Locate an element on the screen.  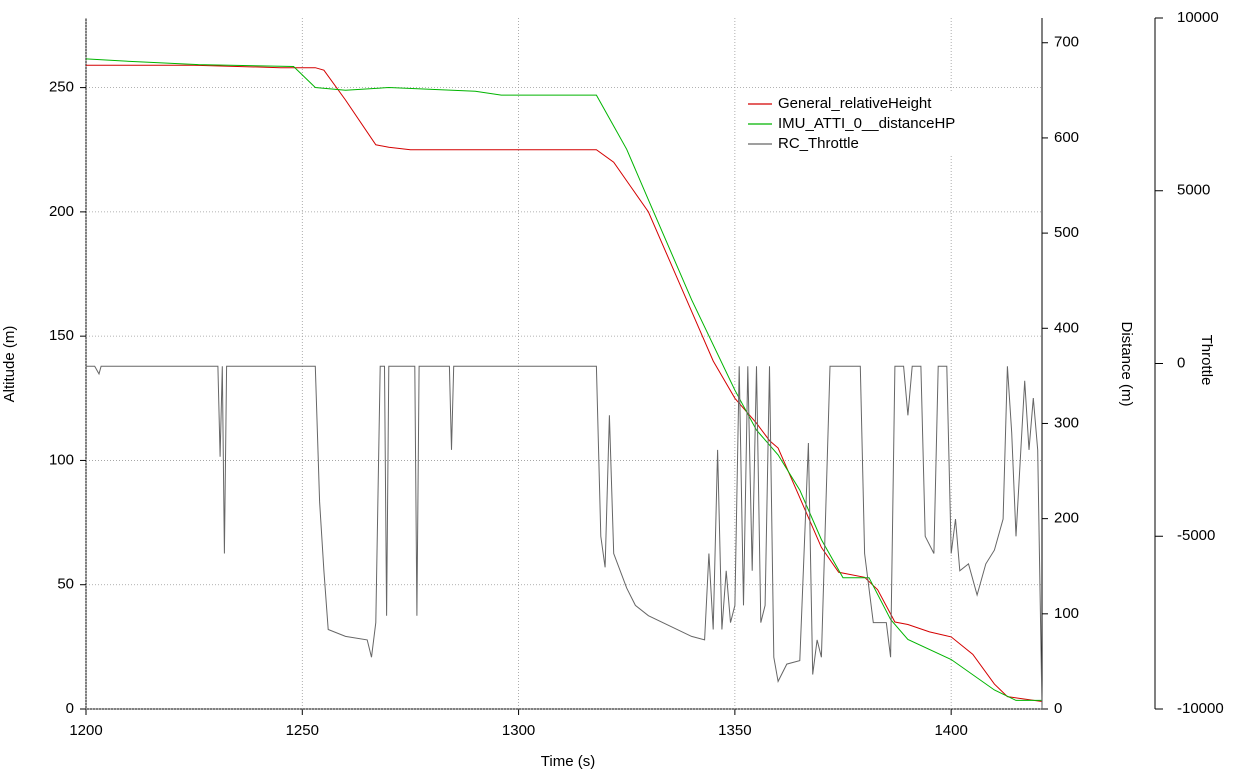
y2-tick-label: 600 is located at coordinates (1066, 137).